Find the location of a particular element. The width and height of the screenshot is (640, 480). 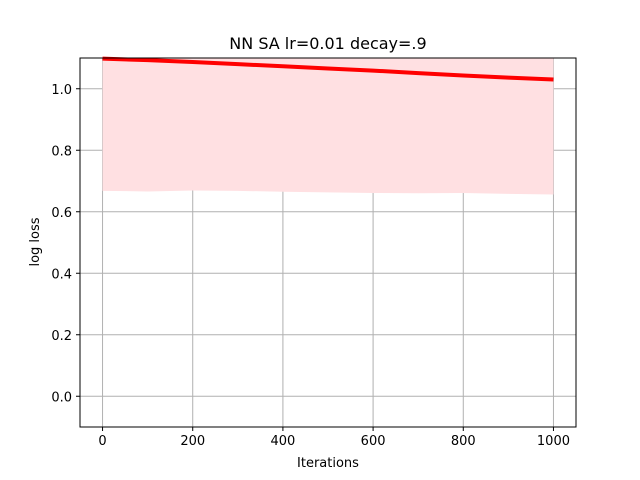

x-tick-label: 800 is located at coordinates (463, 441).